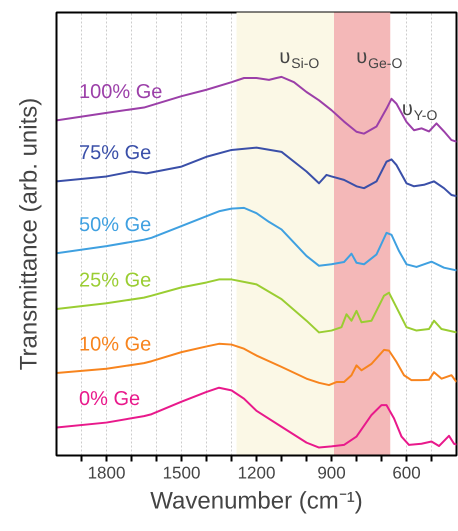  Describe the element at coordinates (115, 281) in the screenshot. I see `series-label: 25% Ge` at that location.